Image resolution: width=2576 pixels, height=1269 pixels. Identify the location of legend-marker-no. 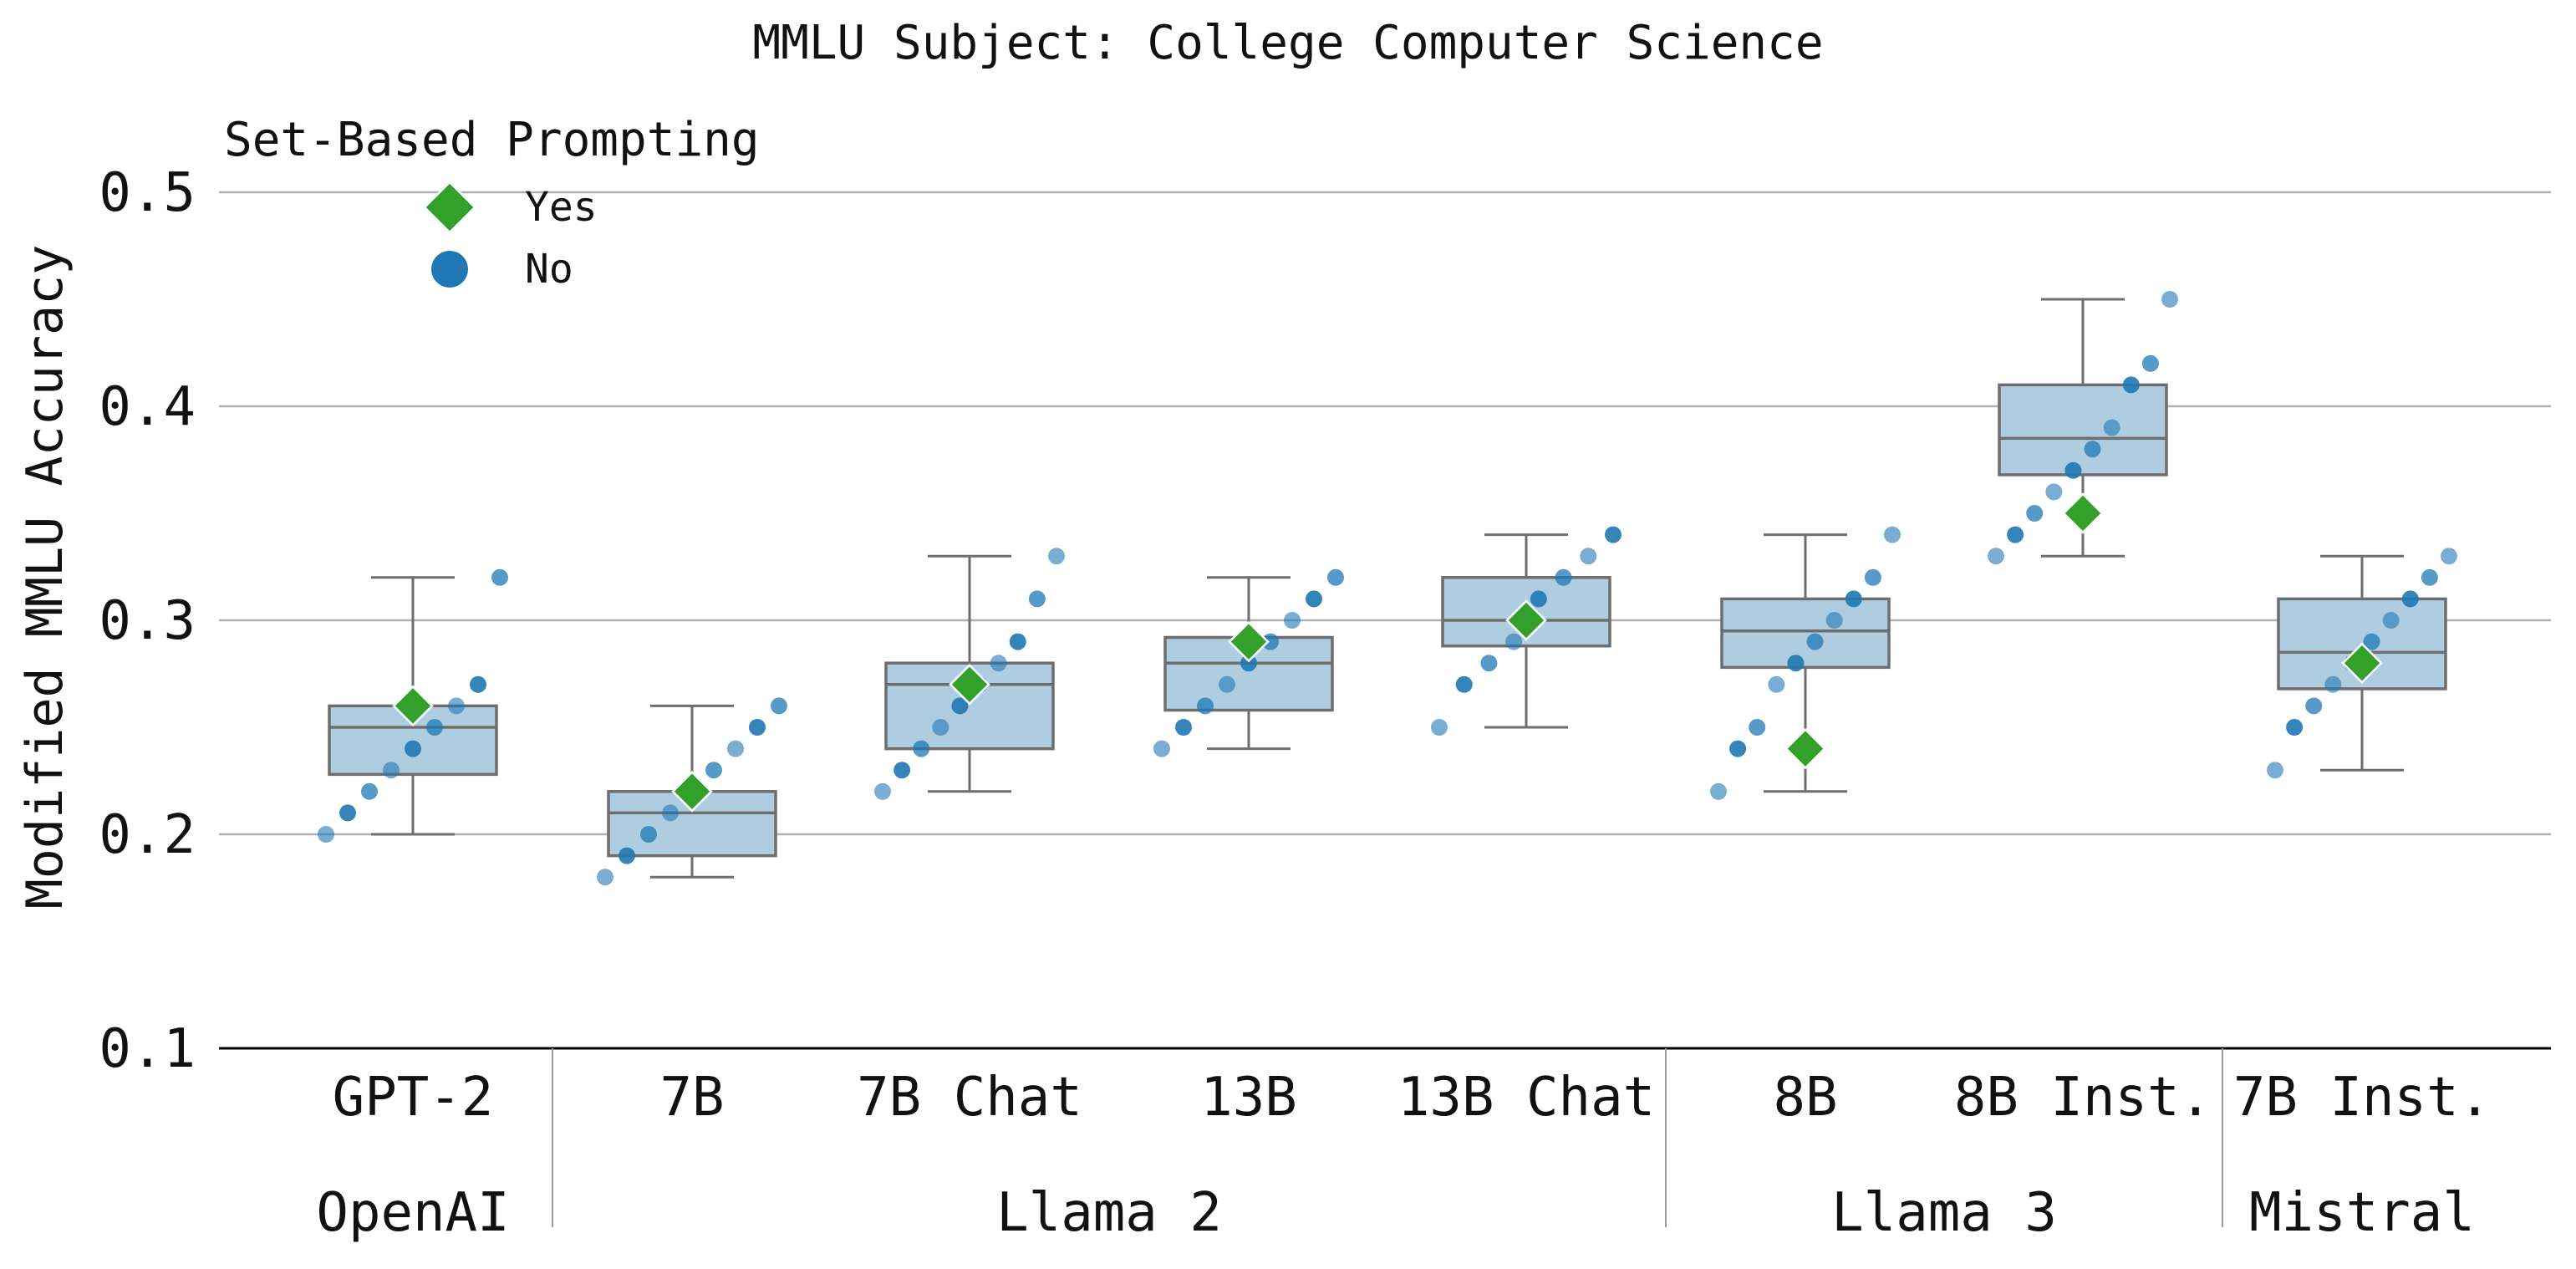
(449, 269).